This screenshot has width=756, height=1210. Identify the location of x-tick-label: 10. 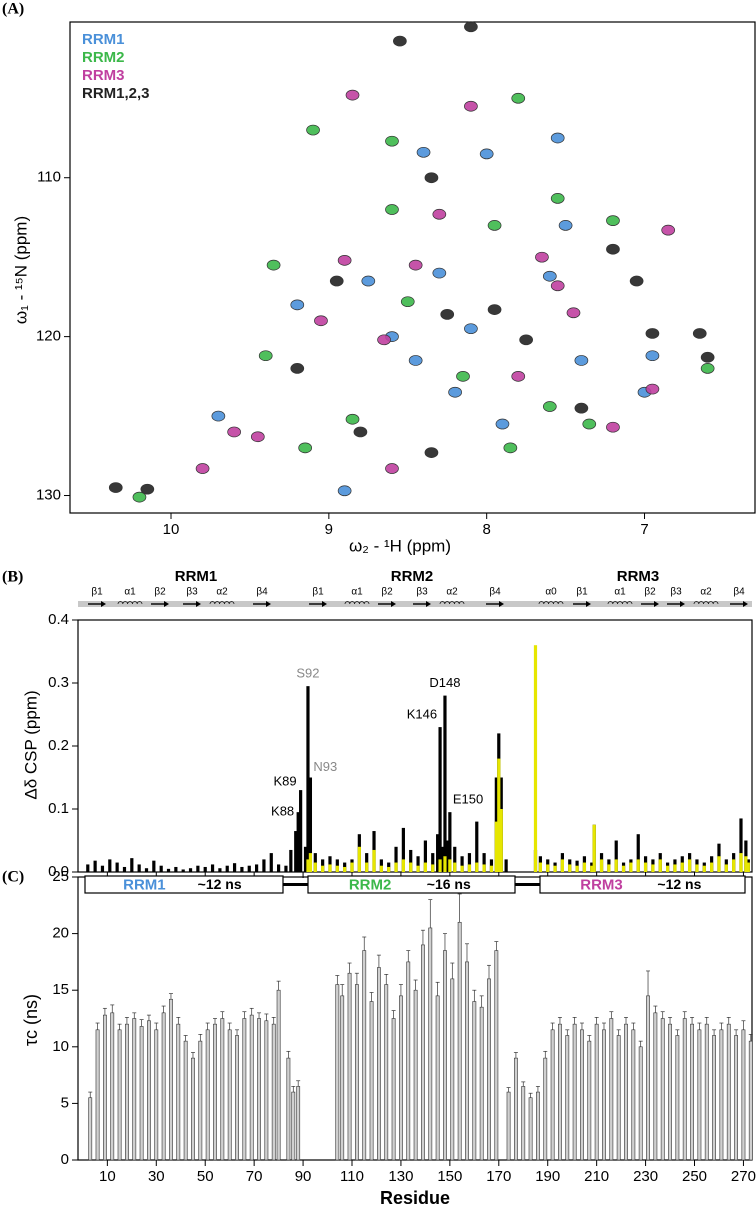
(171, 529).